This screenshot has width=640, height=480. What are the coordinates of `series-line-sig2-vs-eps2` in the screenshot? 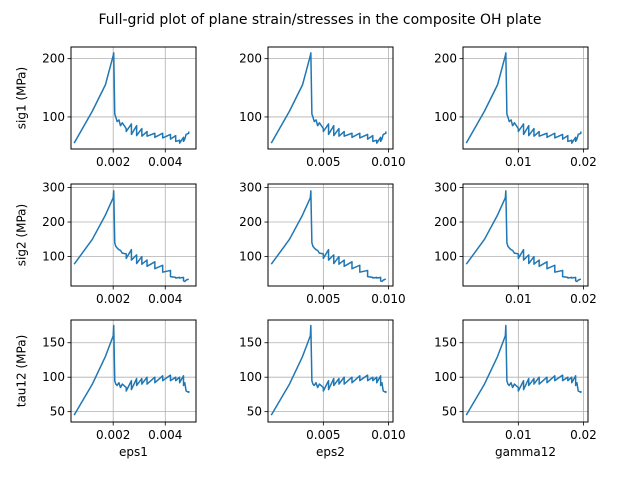 It's located at (328, 236).